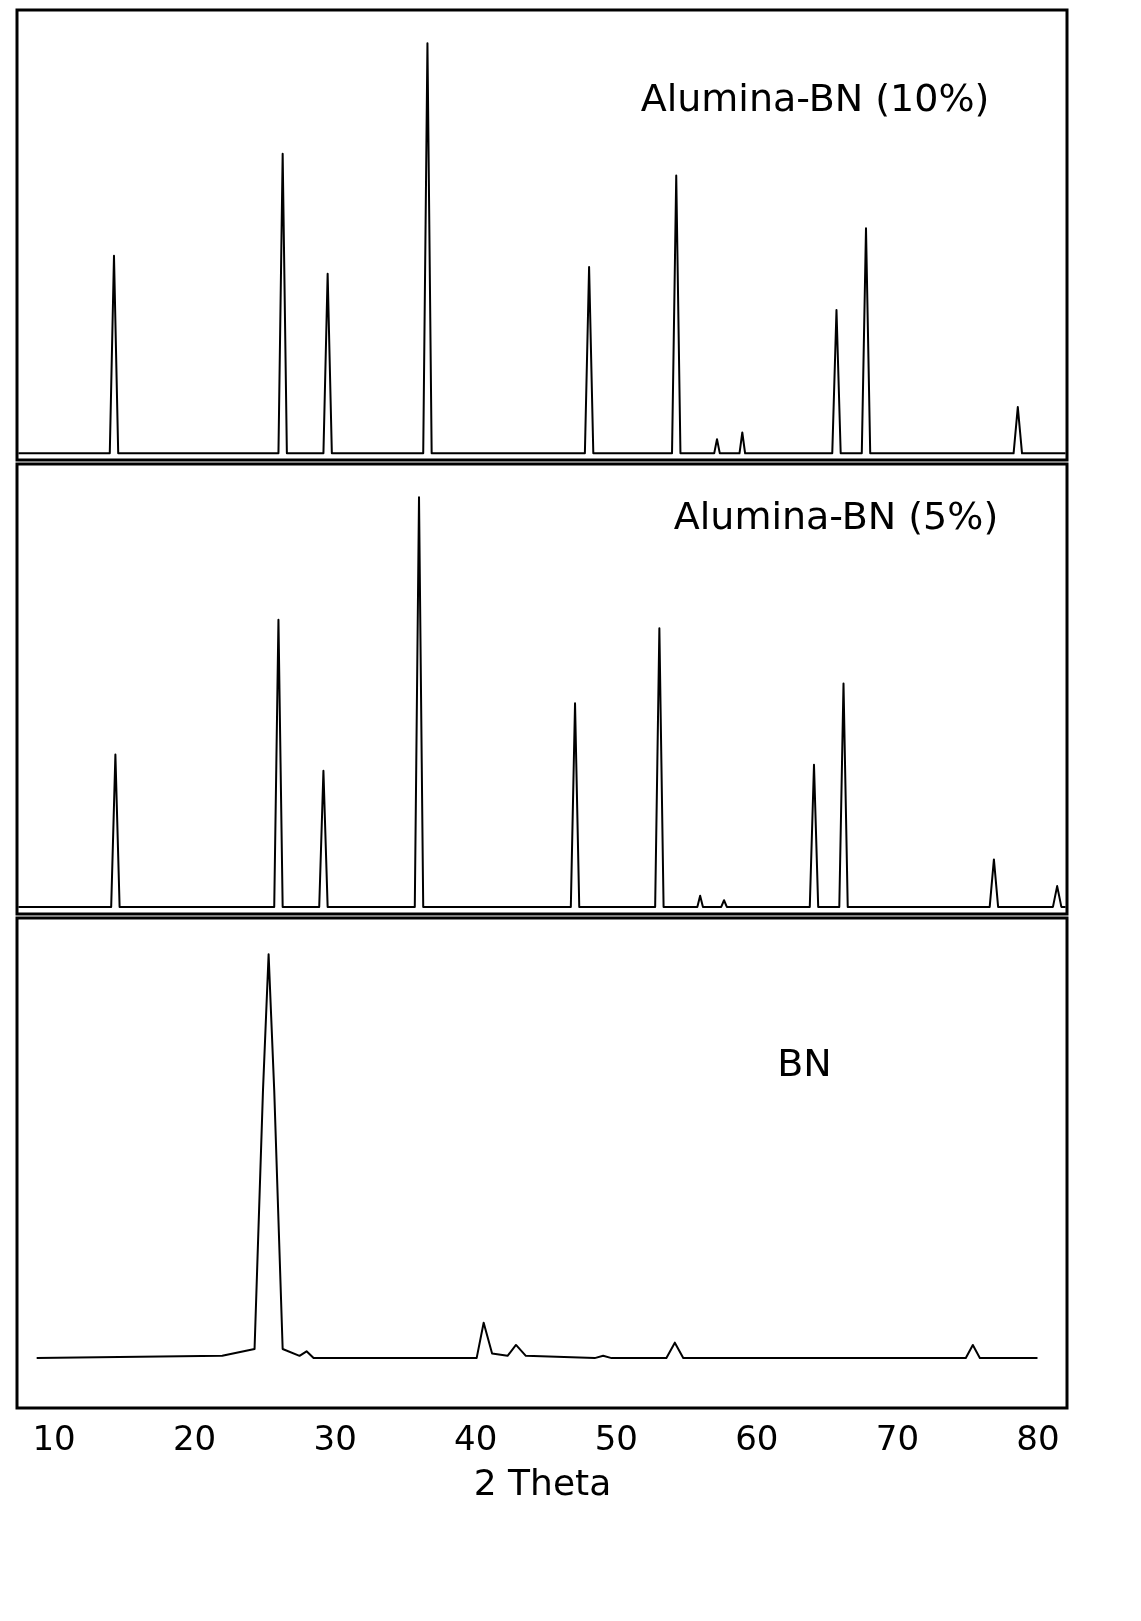  I want to click on x-tick-label: 50, so click(616, 1437).